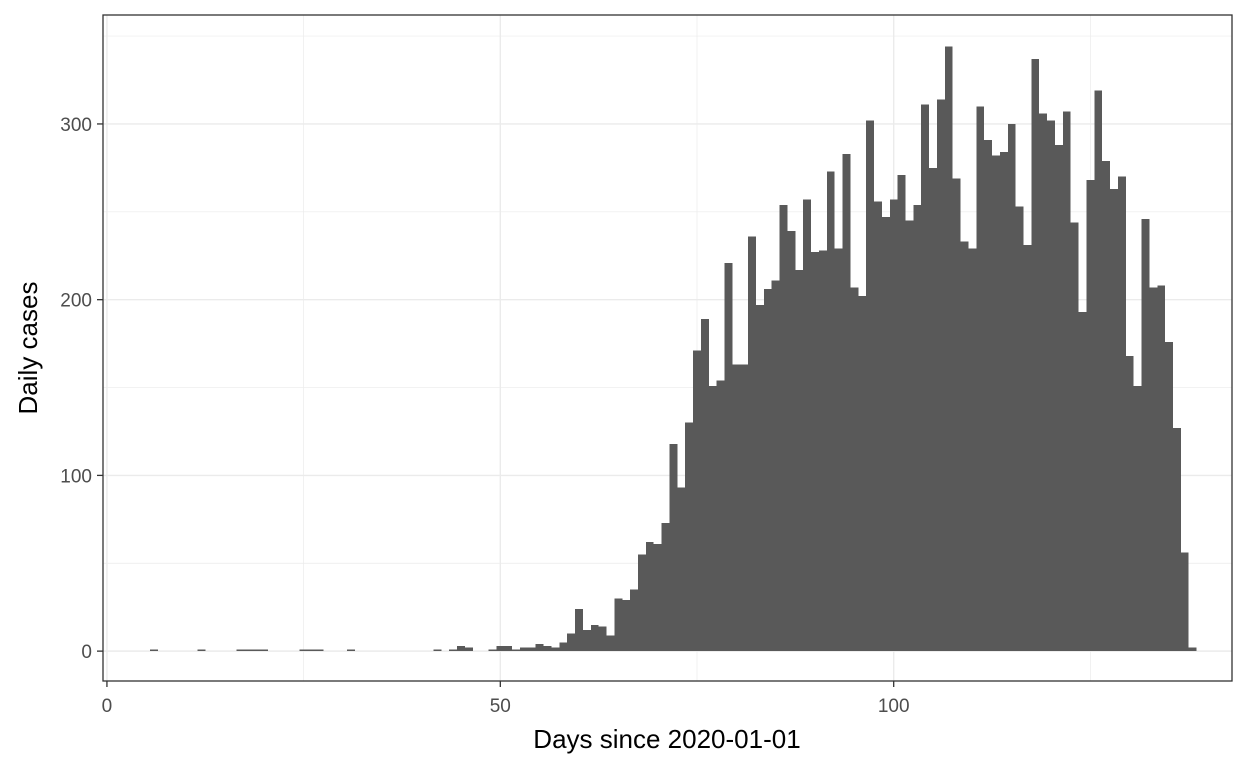  I want to click on x-axis-title: Days since 2020-01-01, so click(666, 739).